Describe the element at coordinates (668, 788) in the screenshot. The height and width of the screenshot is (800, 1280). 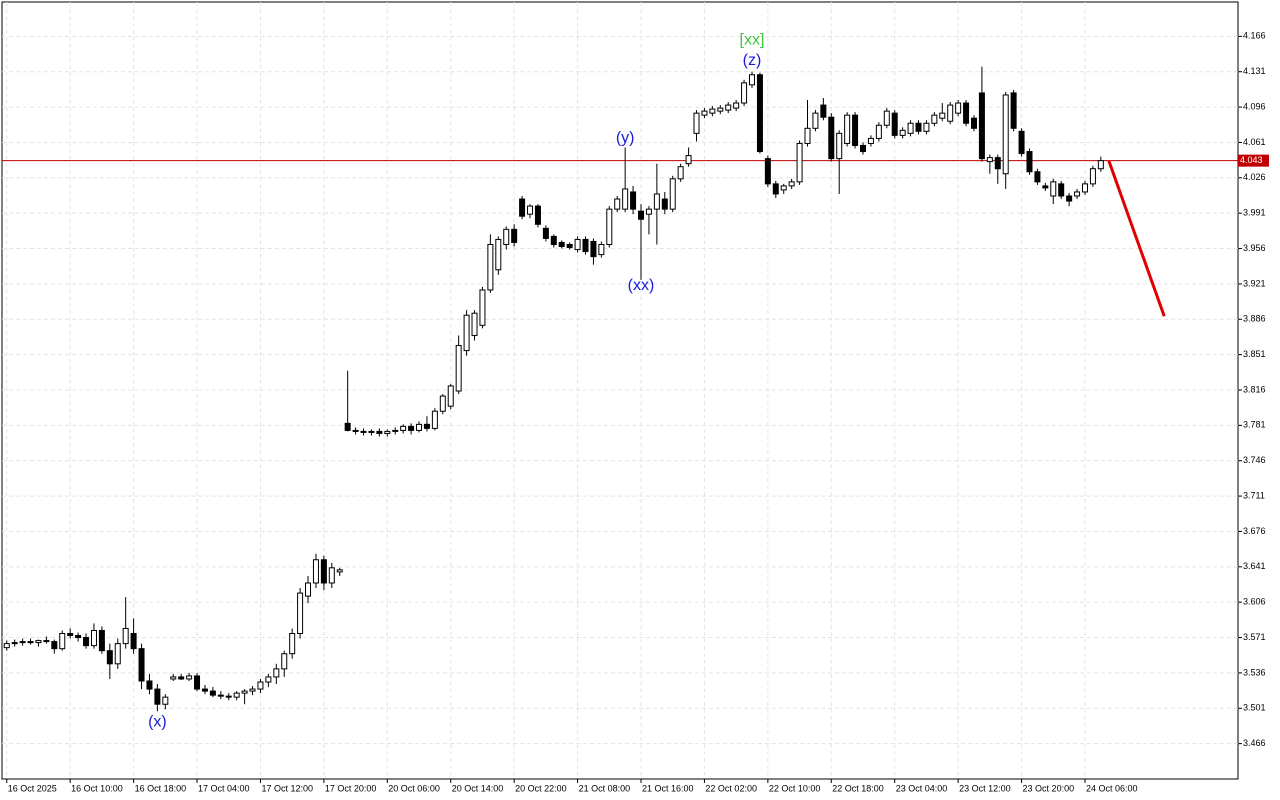
I see `x-tick-label: 21 Oct 16:00` at that location.